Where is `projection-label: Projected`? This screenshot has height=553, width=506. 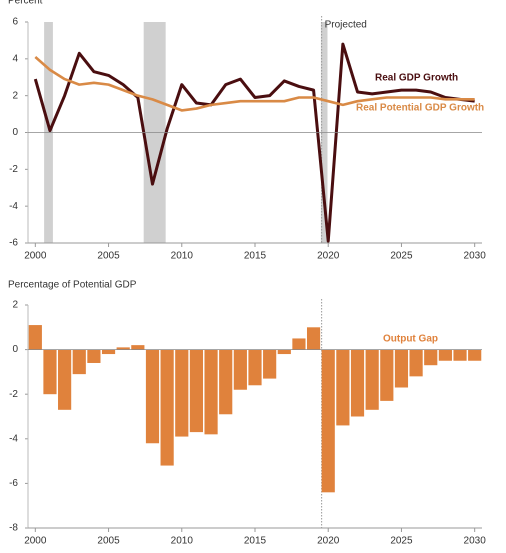
projection-label: Projected is located at coordinates (346, 25).